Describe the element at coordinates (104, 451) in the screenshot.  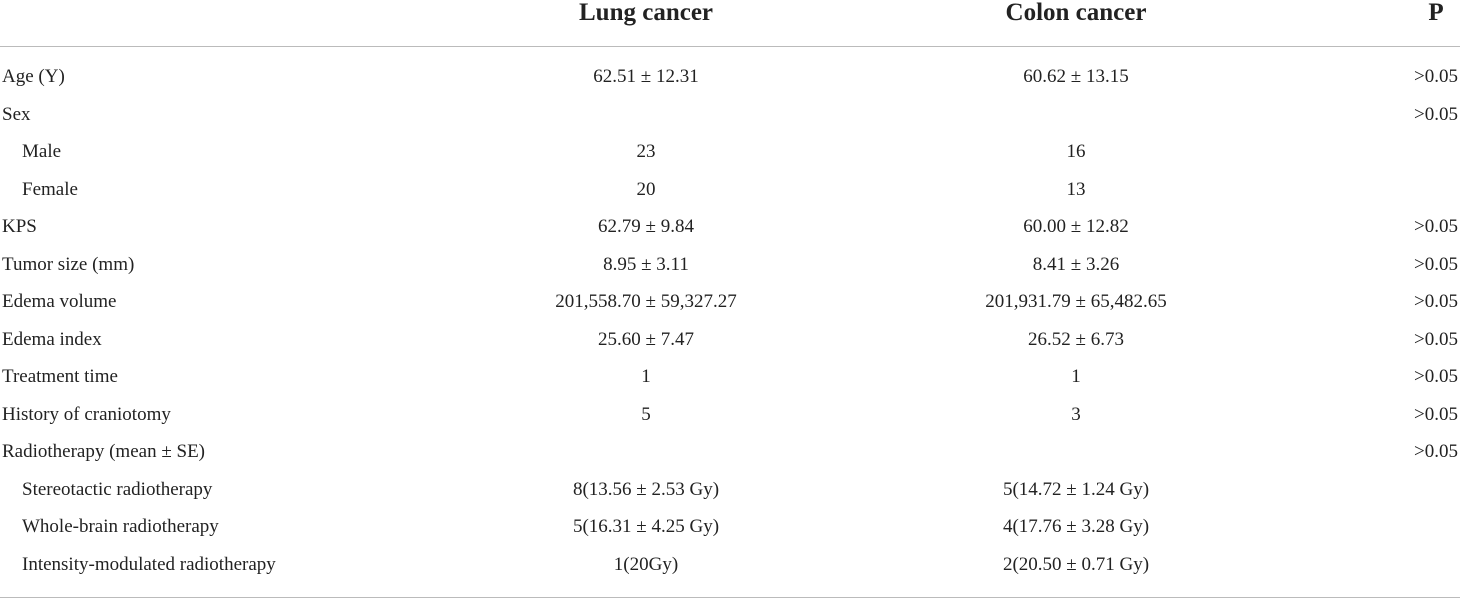
I see `row-label: Radiotherapy (mean ± SE)` at that location.